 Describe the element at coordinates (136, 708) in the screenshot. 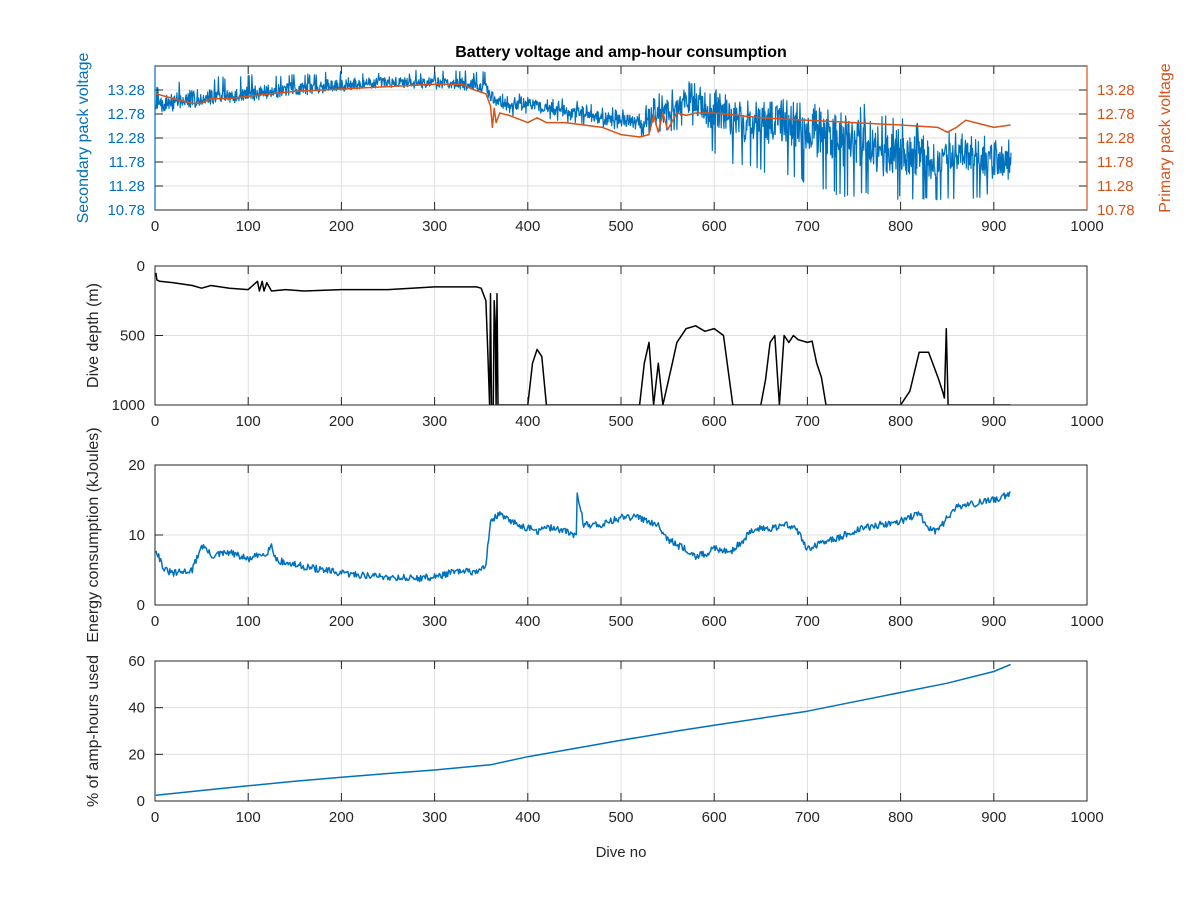

I see `y-tick-label: 40` at that location.